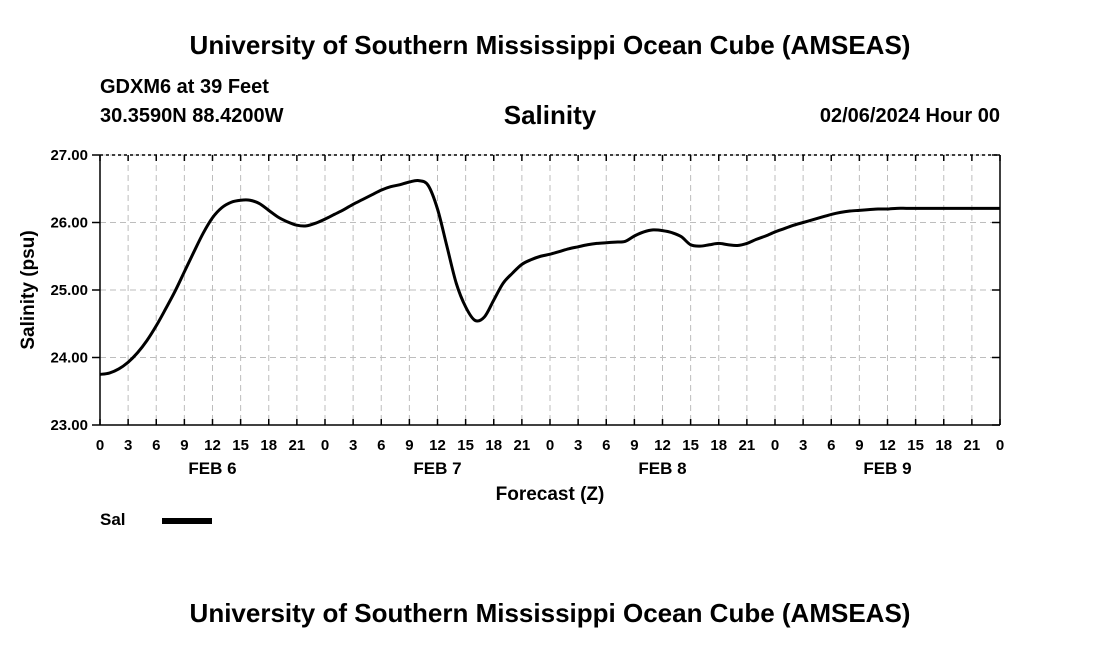 The image size is (1100, 650). What do you see at coordinates (28, 289) in the screenshot?
I see `y-axis-title: Salinity (psu)` at bounding box center [28, 289].